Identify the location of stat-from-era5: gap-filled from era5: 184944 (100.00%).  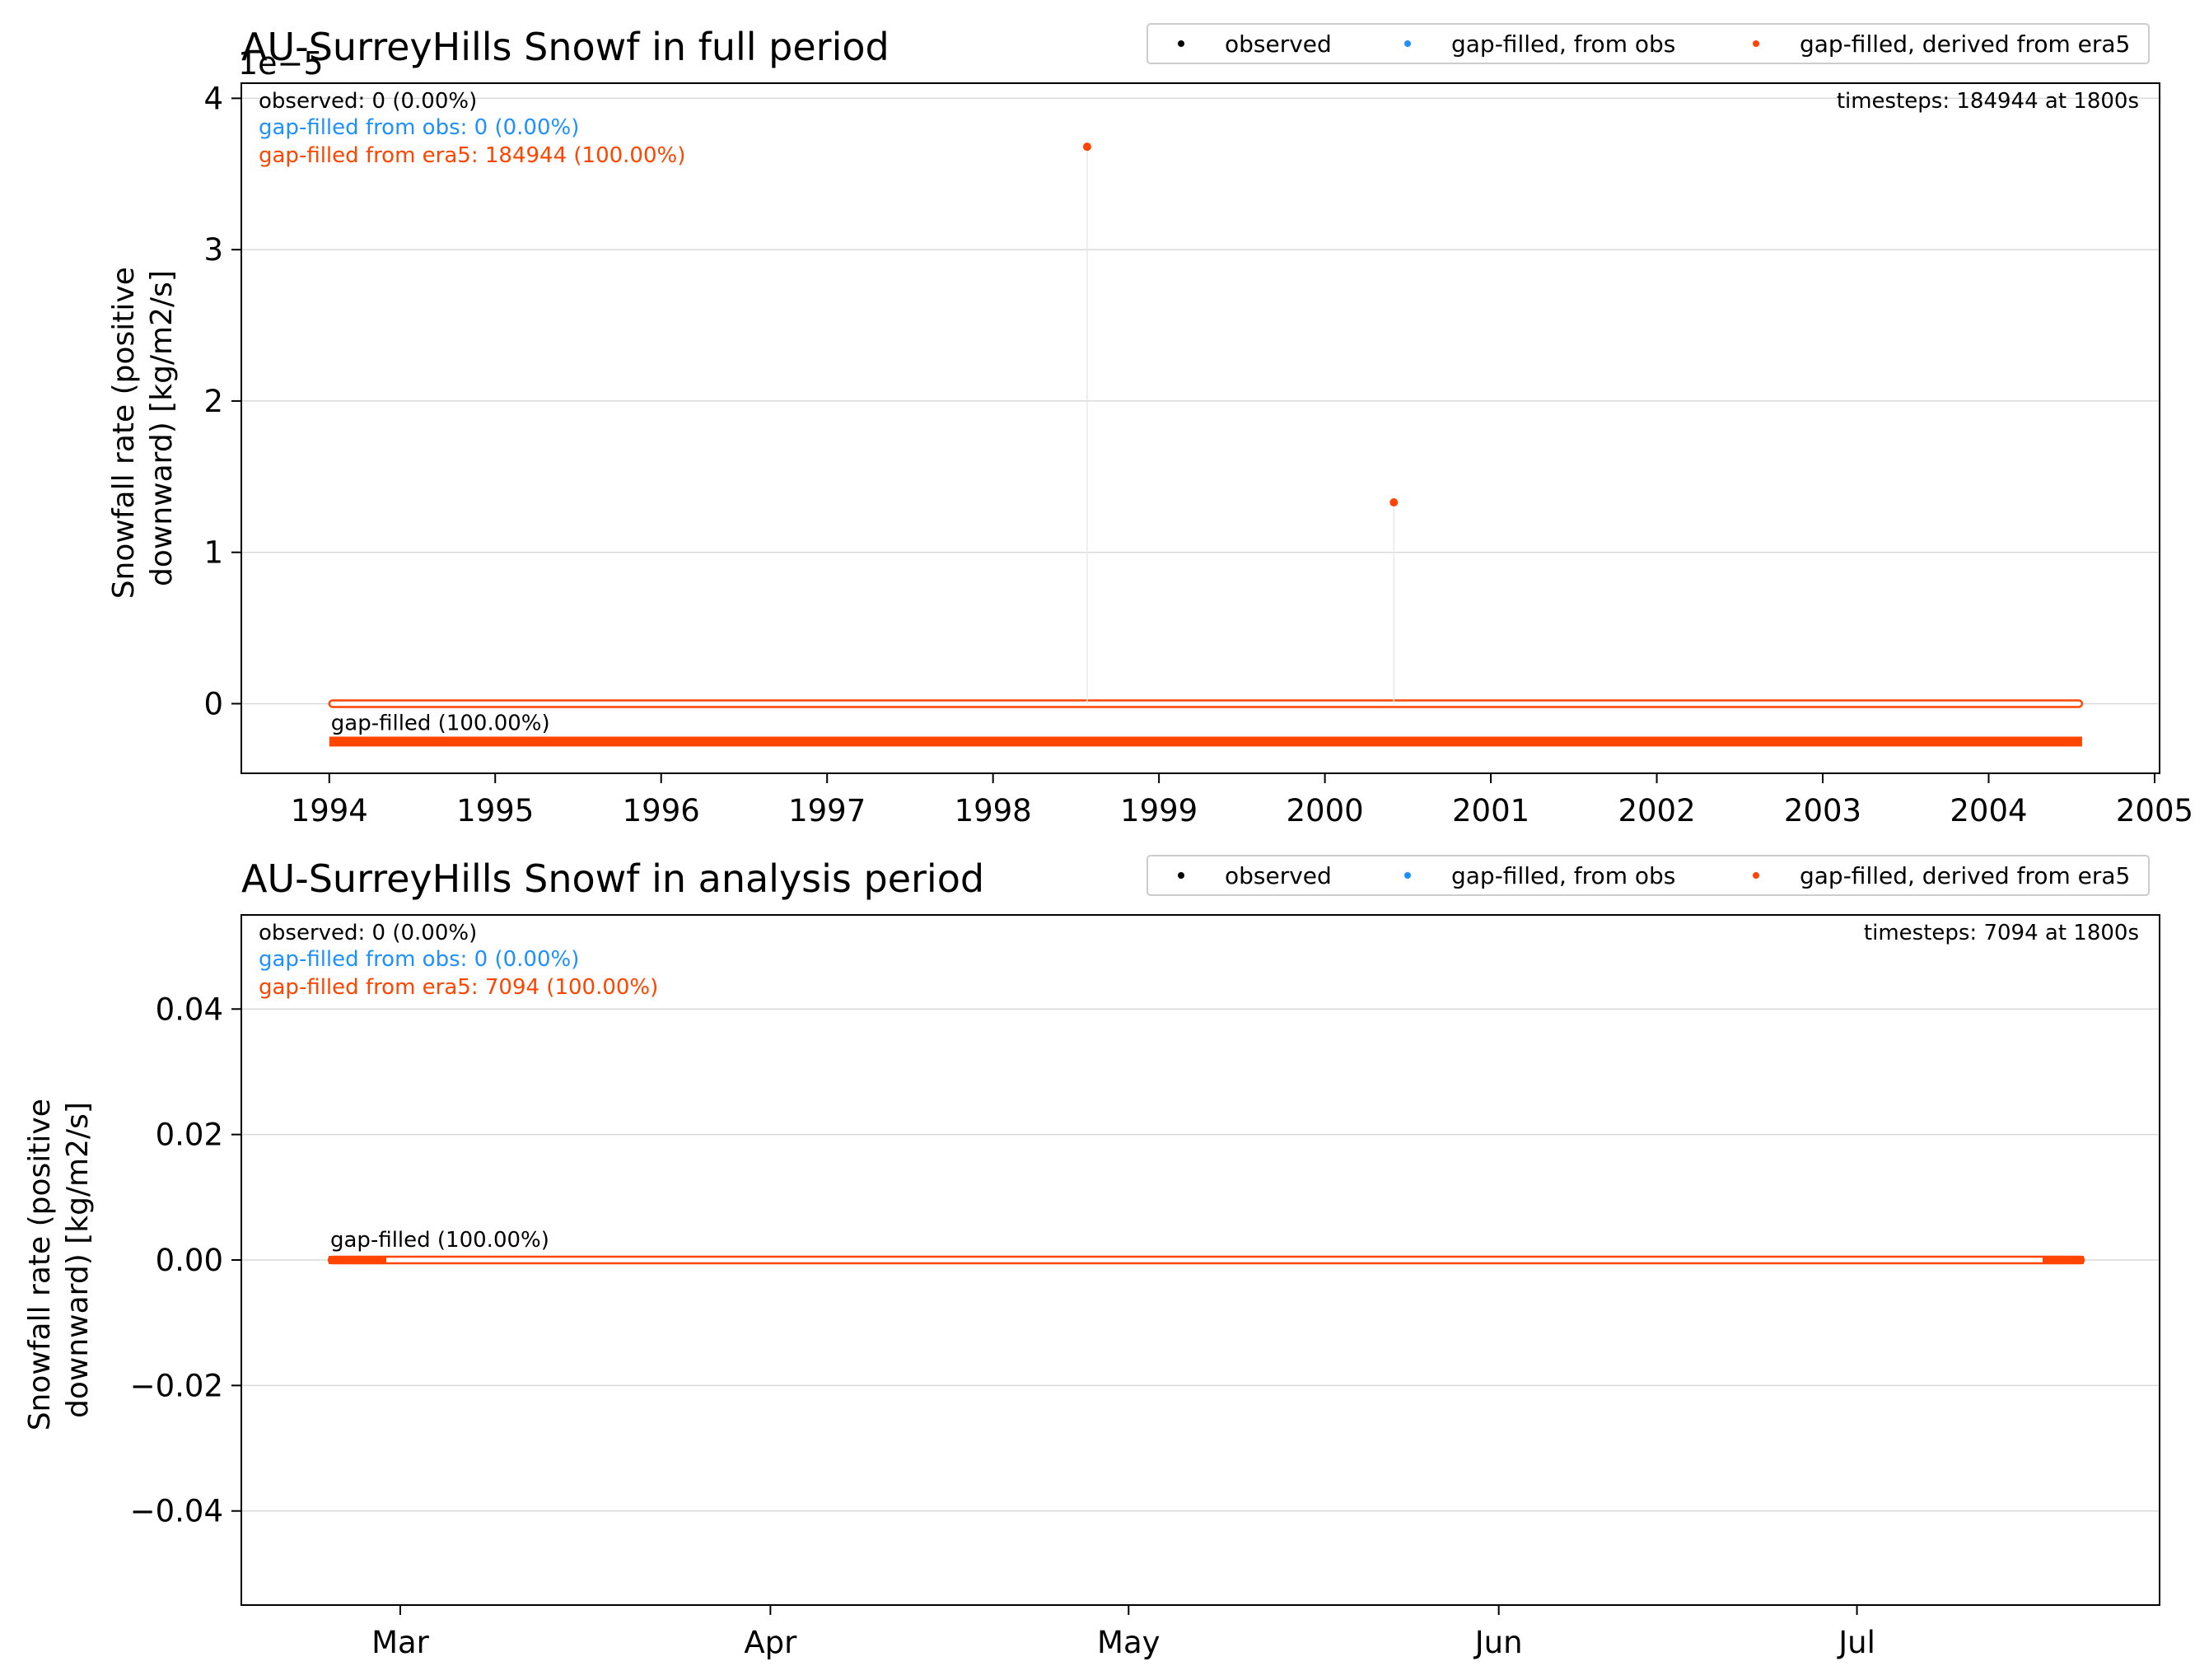
(472, 155).